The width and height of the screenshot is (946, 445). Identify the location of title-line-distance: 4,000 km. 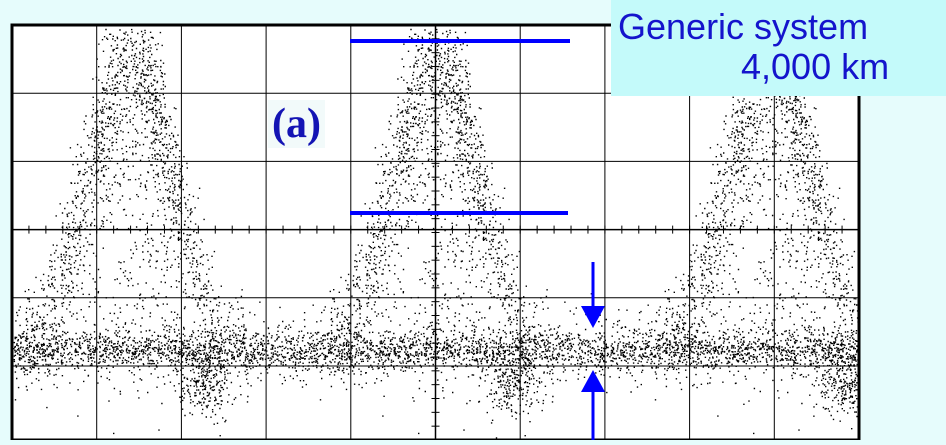
(815, 66).